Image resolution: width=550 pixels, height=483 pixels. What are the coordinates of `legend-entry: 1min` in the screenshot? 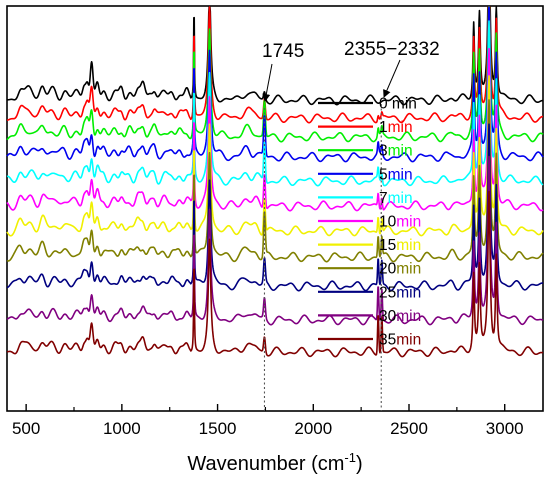 It's located at (396, 127).